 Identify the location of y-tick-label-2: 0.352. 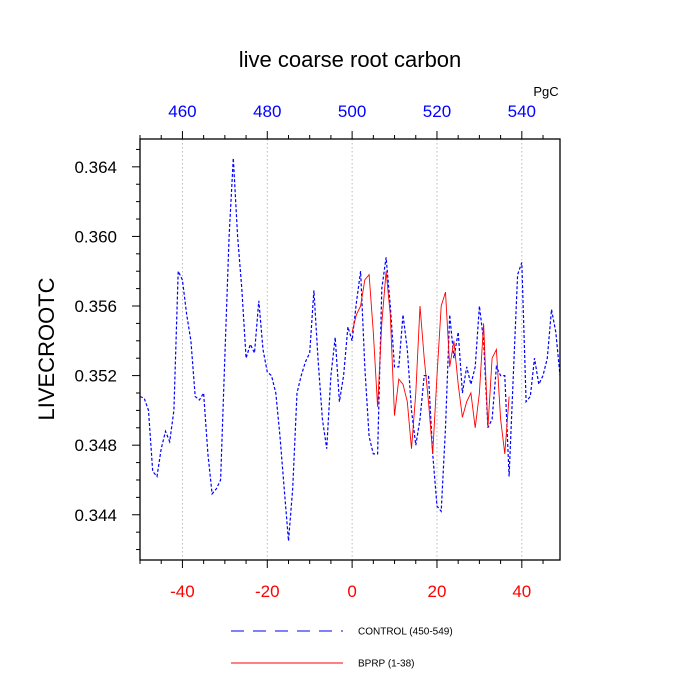
(95, 376).